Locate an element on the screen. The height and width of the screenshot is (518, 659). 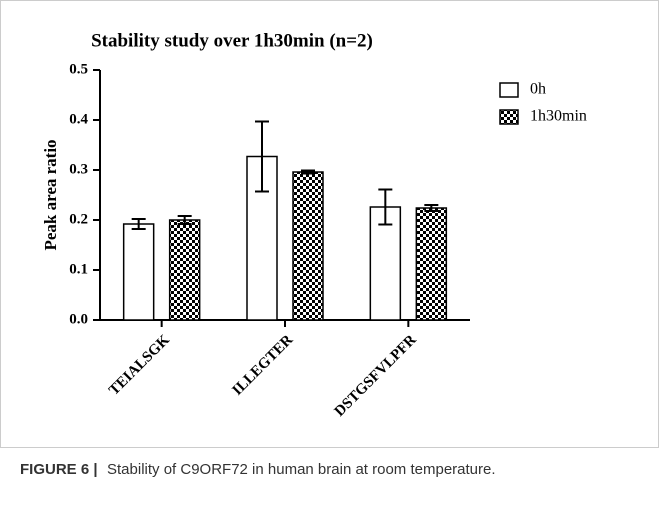
y-tick-label: 0.1 is located at coordinates (78, 269).